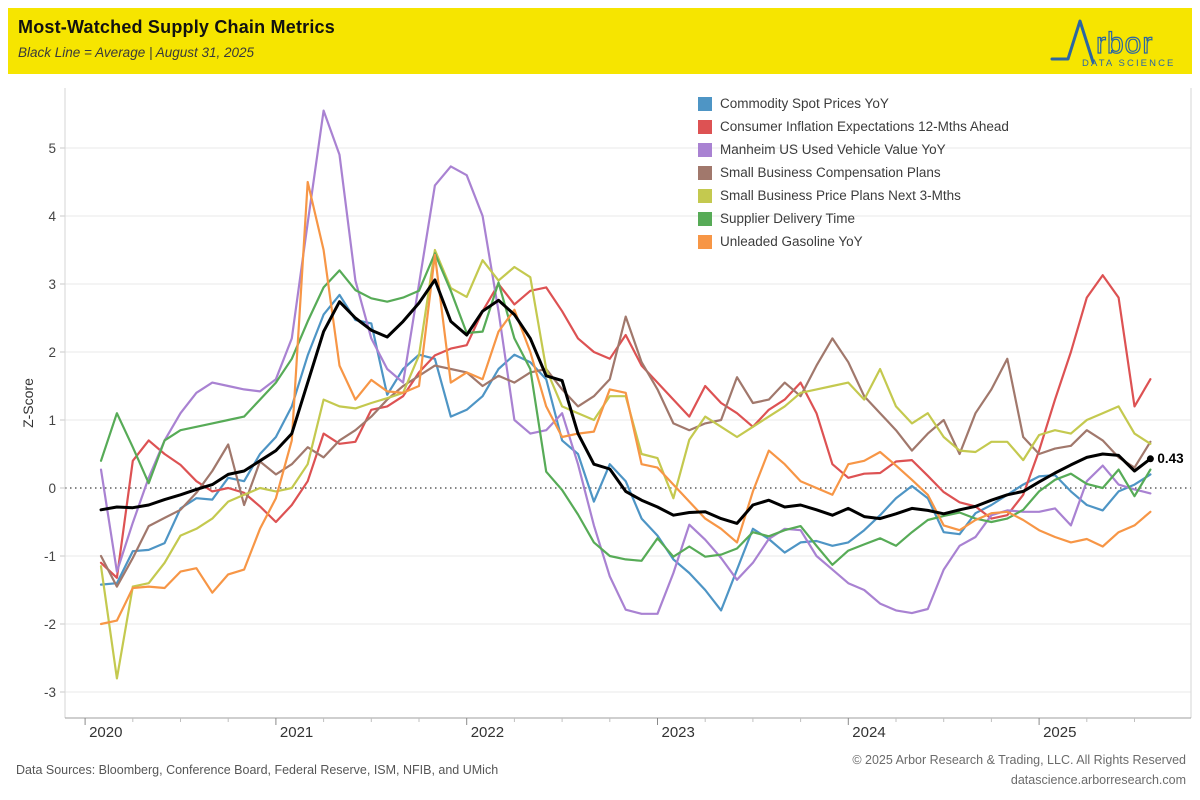 This screenshot has width=1200, height=800. Describe the element at coordinates (52, 148) in the screenshot. I see `y-tick-label: 5` at that location.